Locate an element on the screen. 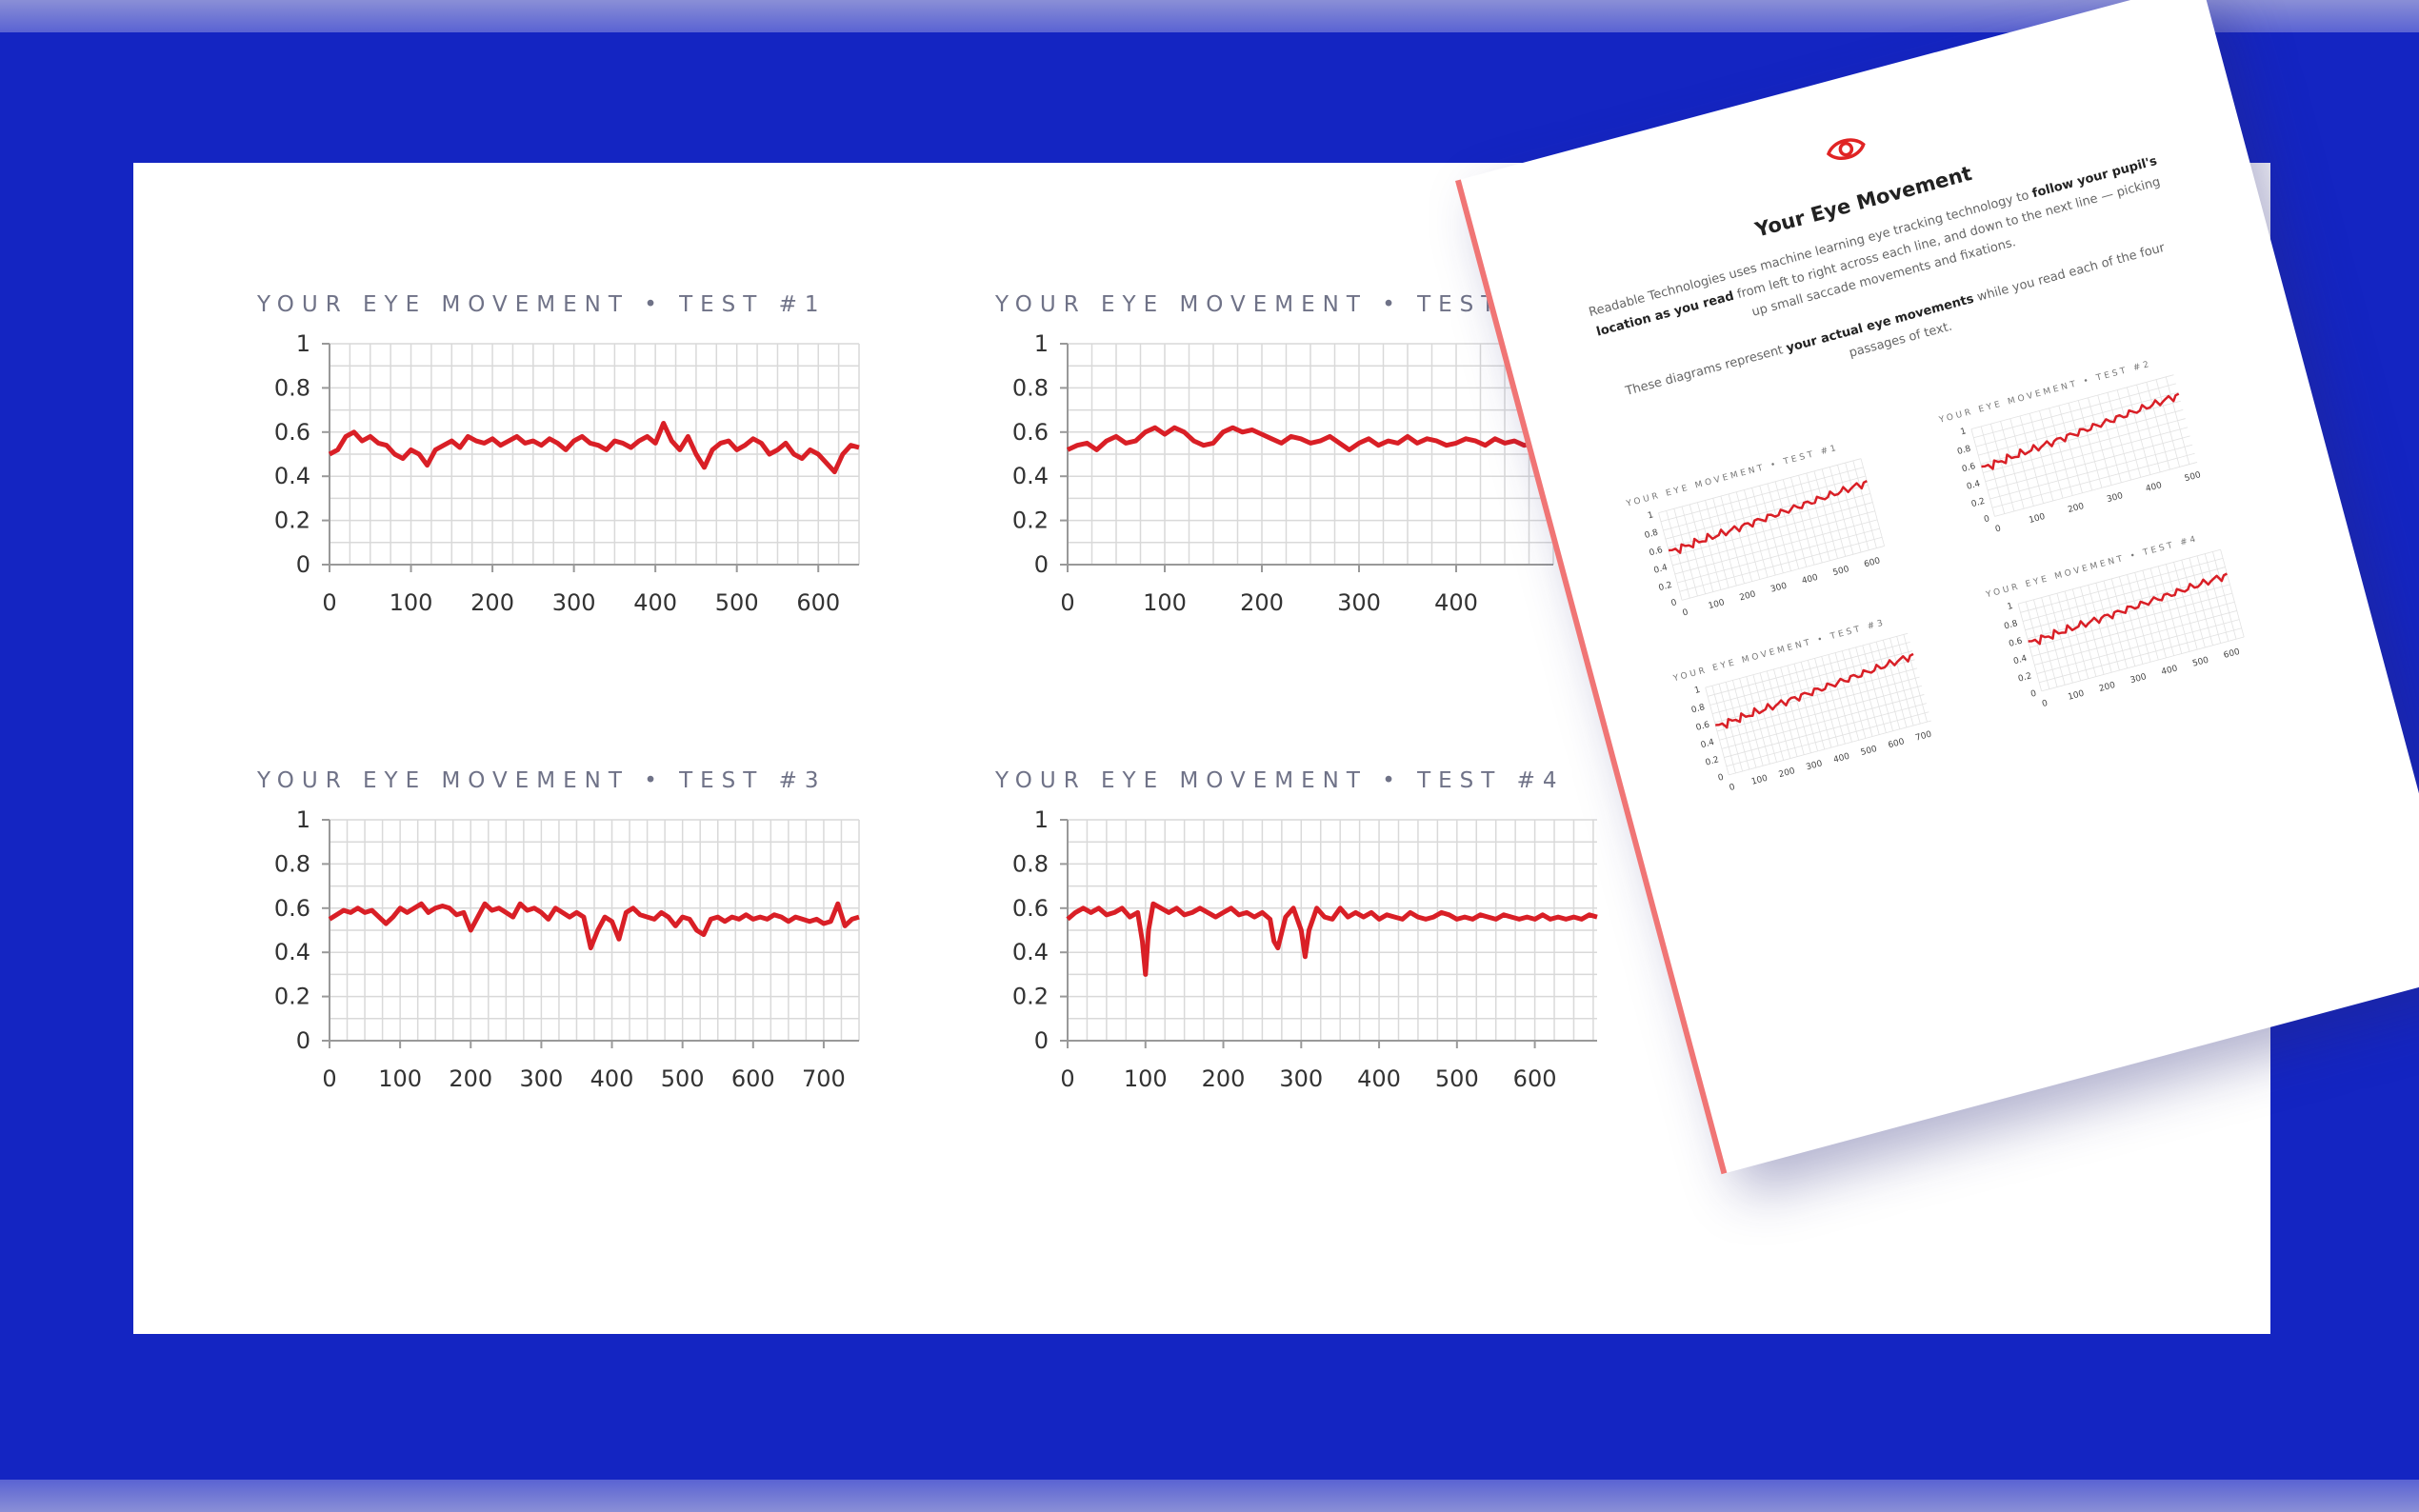  mini-y-tick-label: 0.4 is located at coordinates (1661, 569).